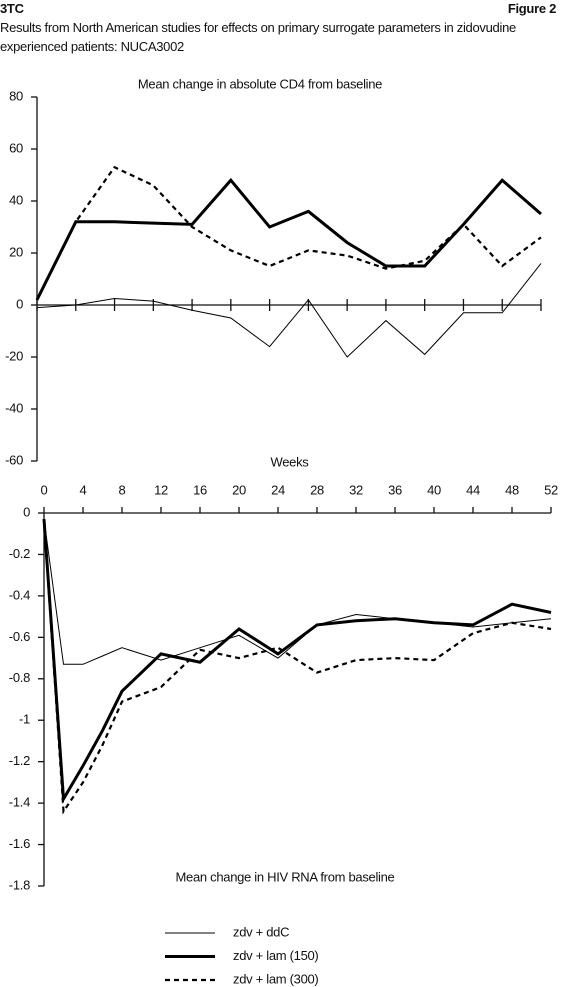  Describe the element at coordinates (161, 489) in the screenshot. I see `x-tick-label: 12` at that location.